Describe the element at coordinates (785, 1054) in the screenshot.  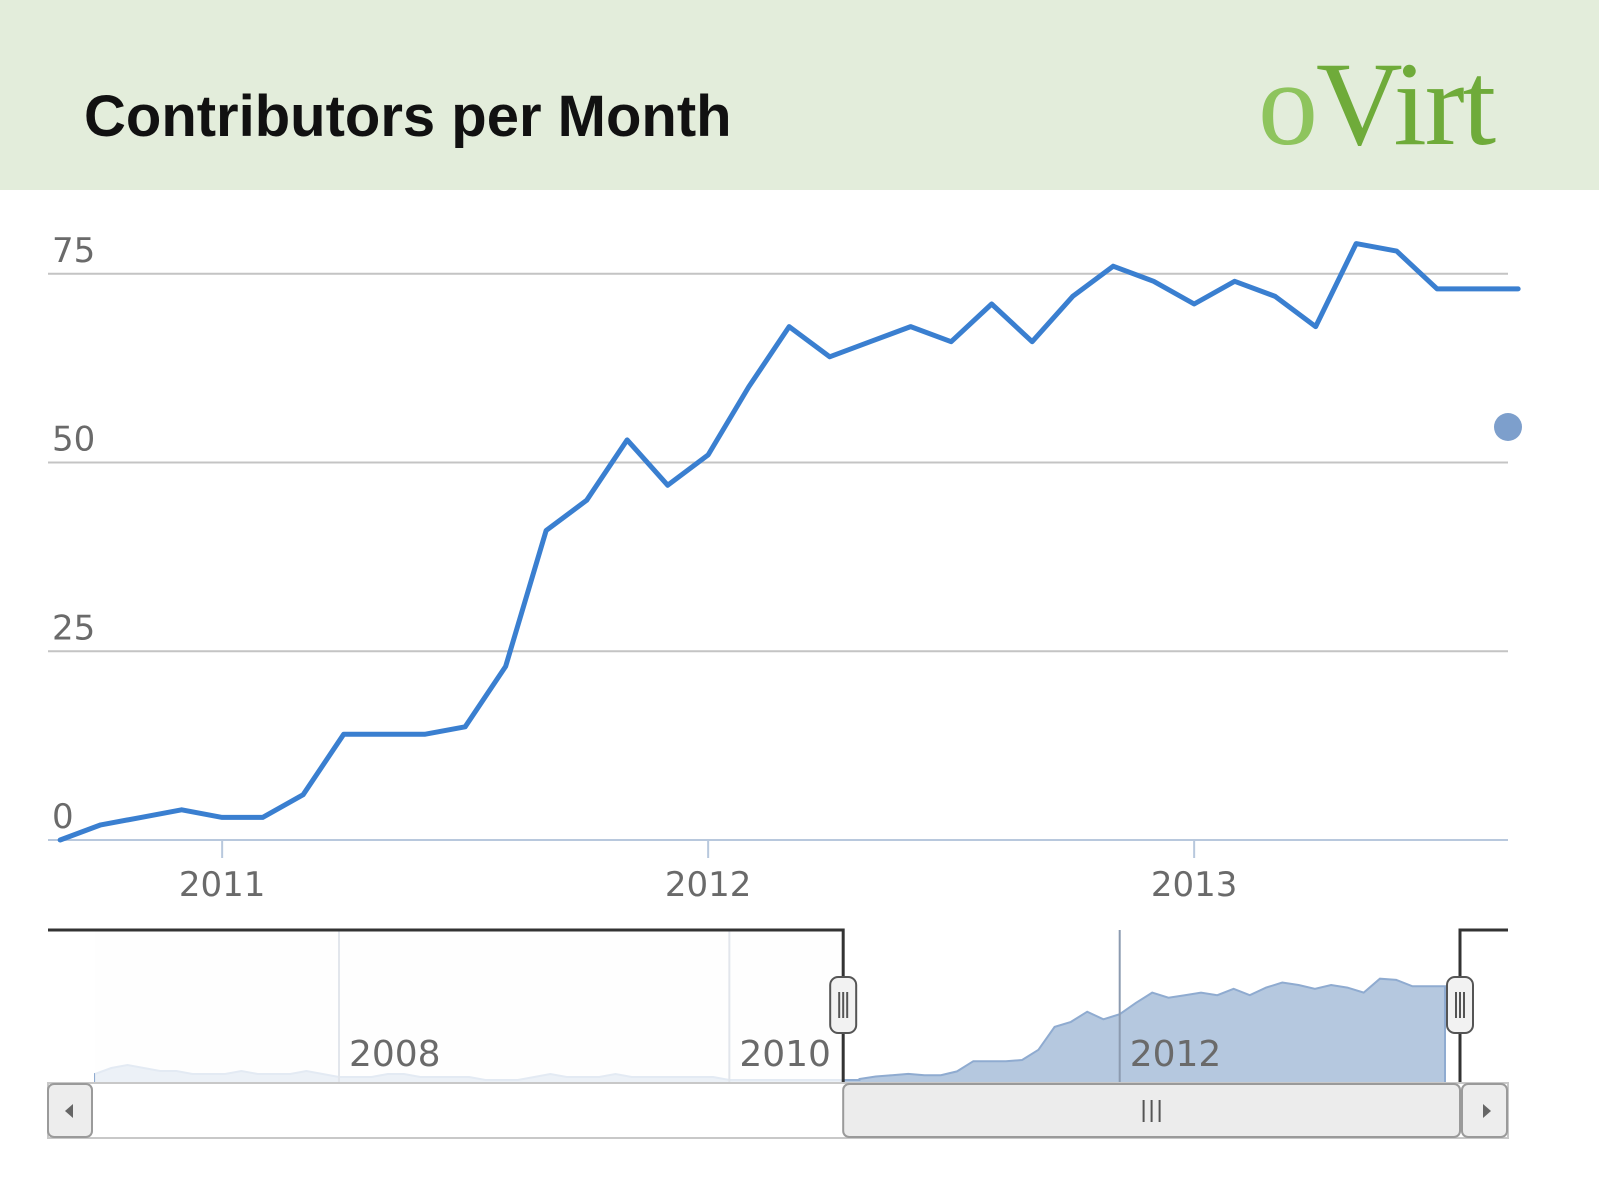
I see `navigator-tick-label: 2010` at that location.